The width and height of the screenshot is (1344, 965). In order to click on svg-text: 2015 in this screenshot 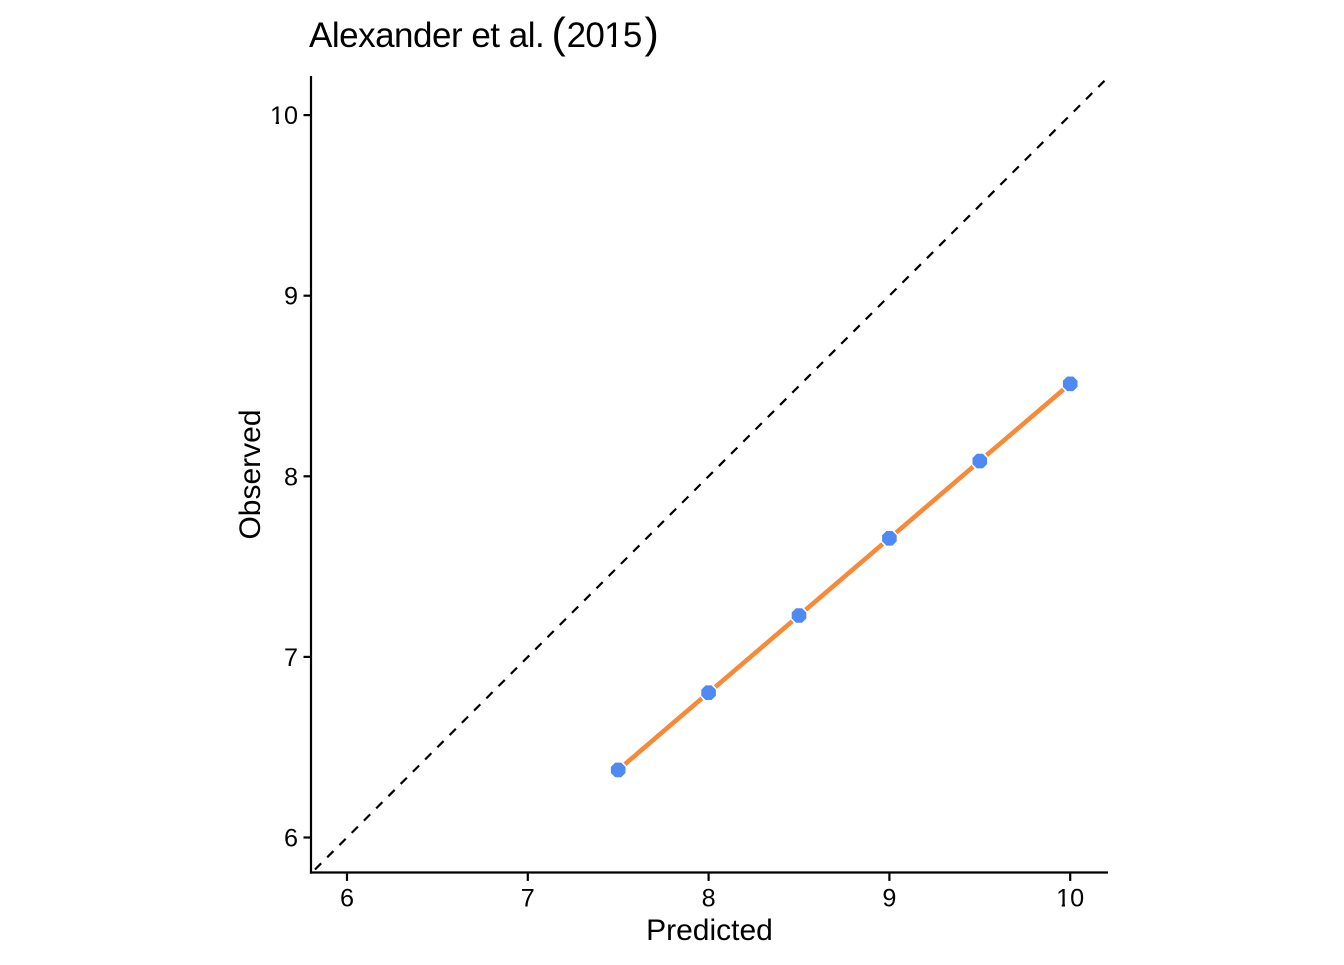, I will do `click(604, 35)`.